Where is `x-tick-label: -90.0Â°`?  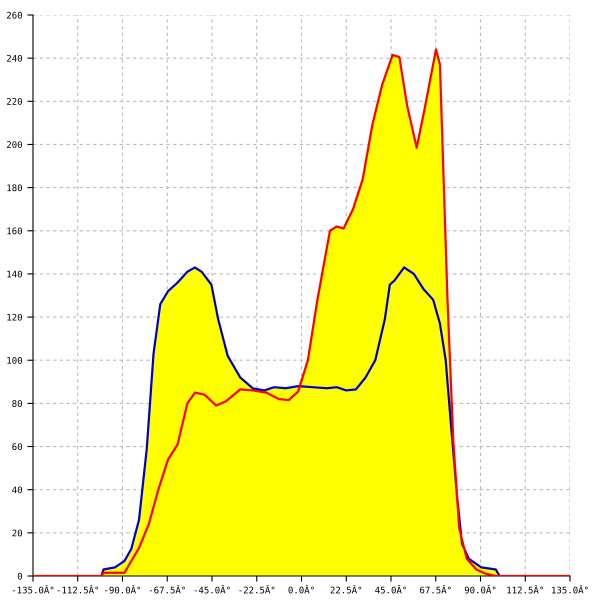 x-tick-label: -90.0Â° is located at coordinates (122, 589).